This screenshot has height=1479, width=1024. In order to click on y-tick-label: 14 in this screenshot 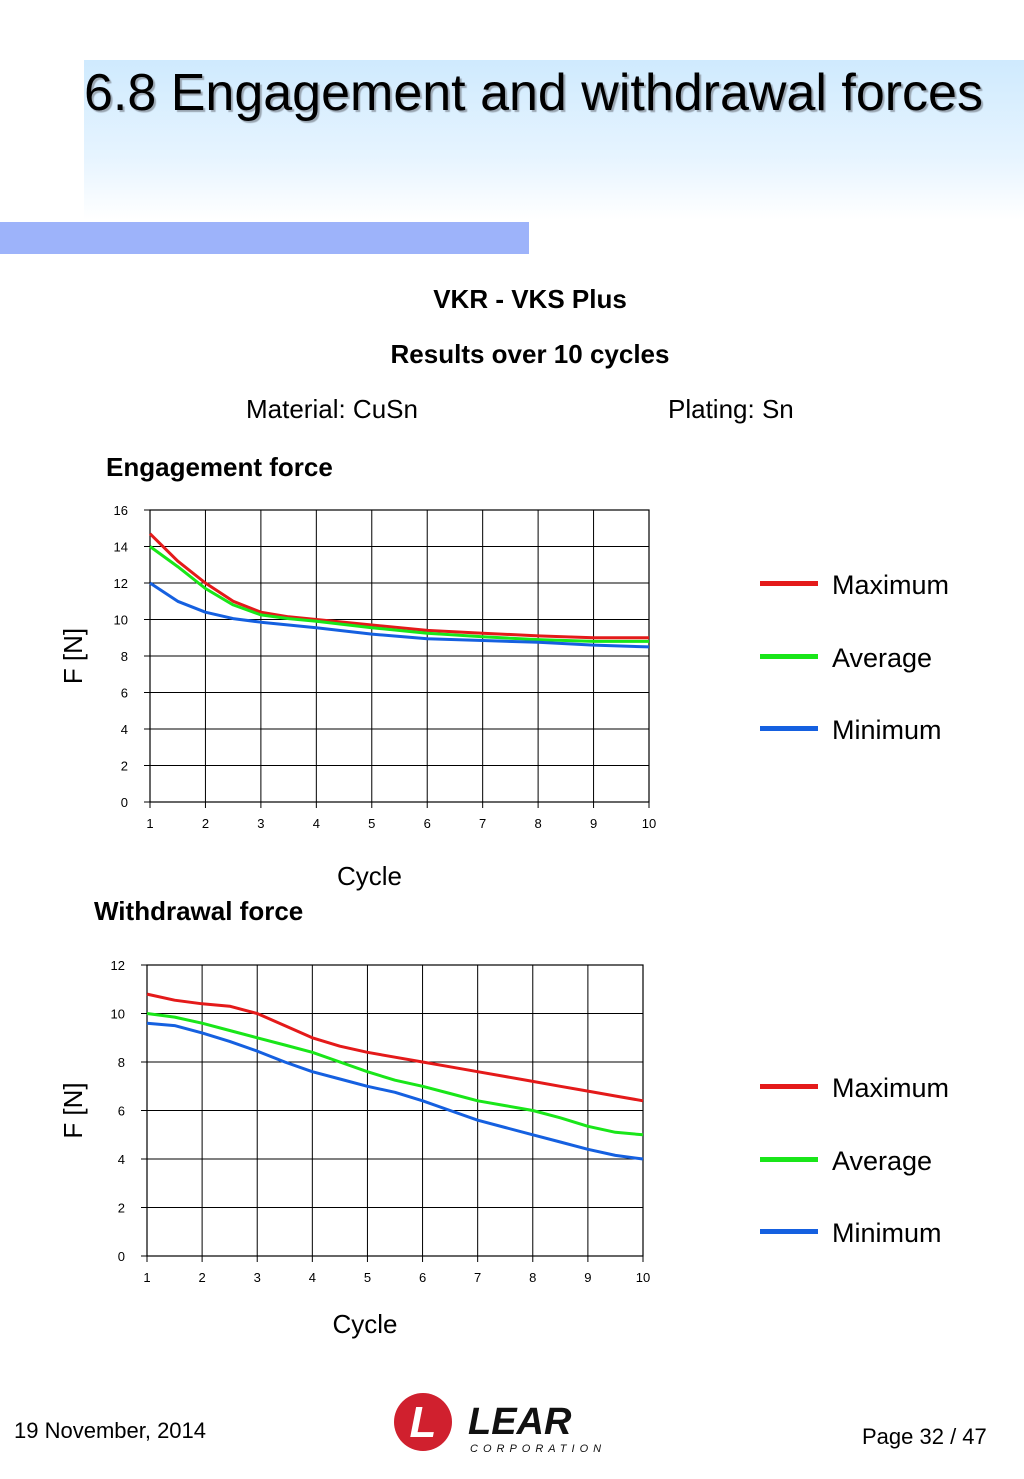, I will do `click(121, 547)`.